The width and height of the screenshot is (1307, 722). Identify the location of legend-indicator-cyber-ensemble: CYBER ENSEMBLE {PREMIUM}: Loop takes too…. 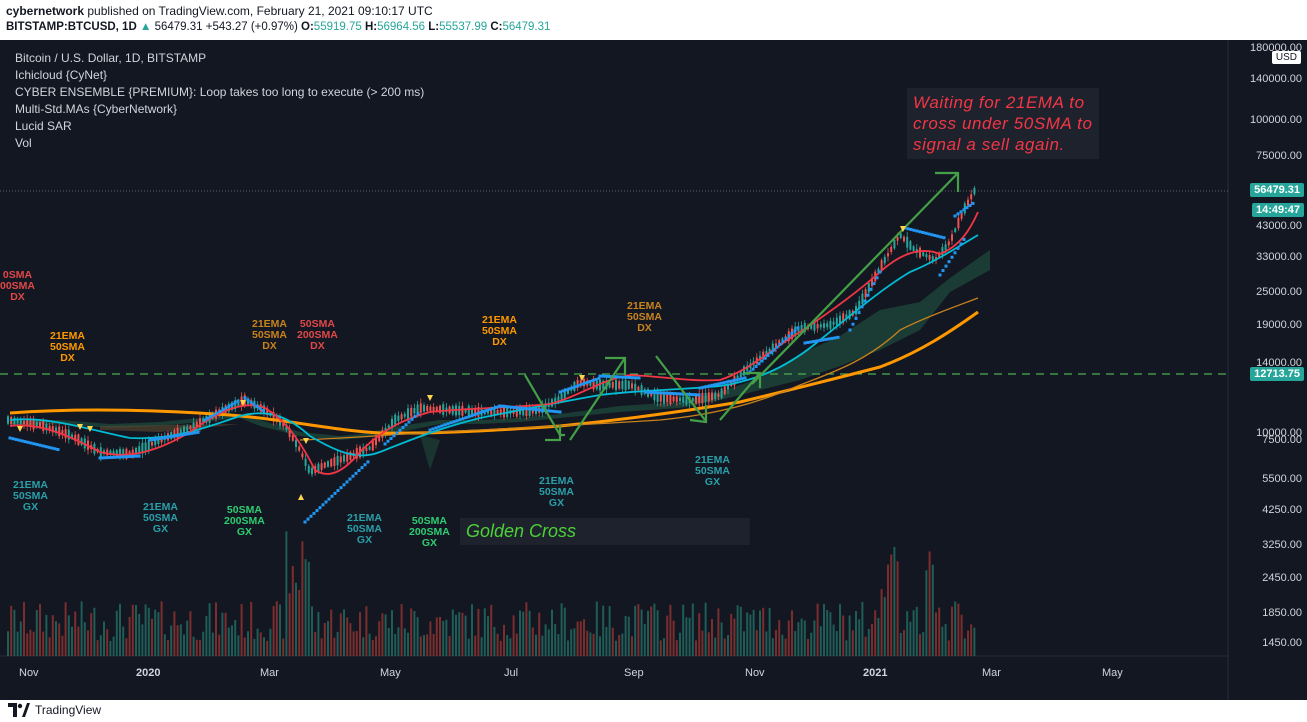
(220, 92).